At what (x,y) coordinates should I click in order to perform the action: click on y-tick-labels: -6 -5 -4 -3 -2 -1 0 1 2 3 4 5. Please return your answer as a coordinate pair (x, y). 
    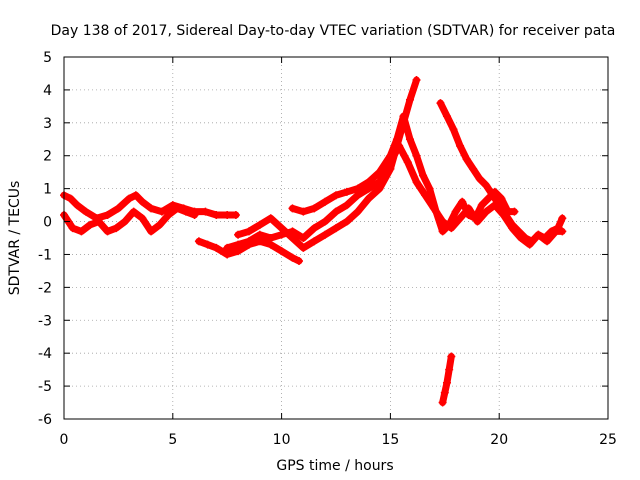
    Looking at the image, I should click on (45, 239).